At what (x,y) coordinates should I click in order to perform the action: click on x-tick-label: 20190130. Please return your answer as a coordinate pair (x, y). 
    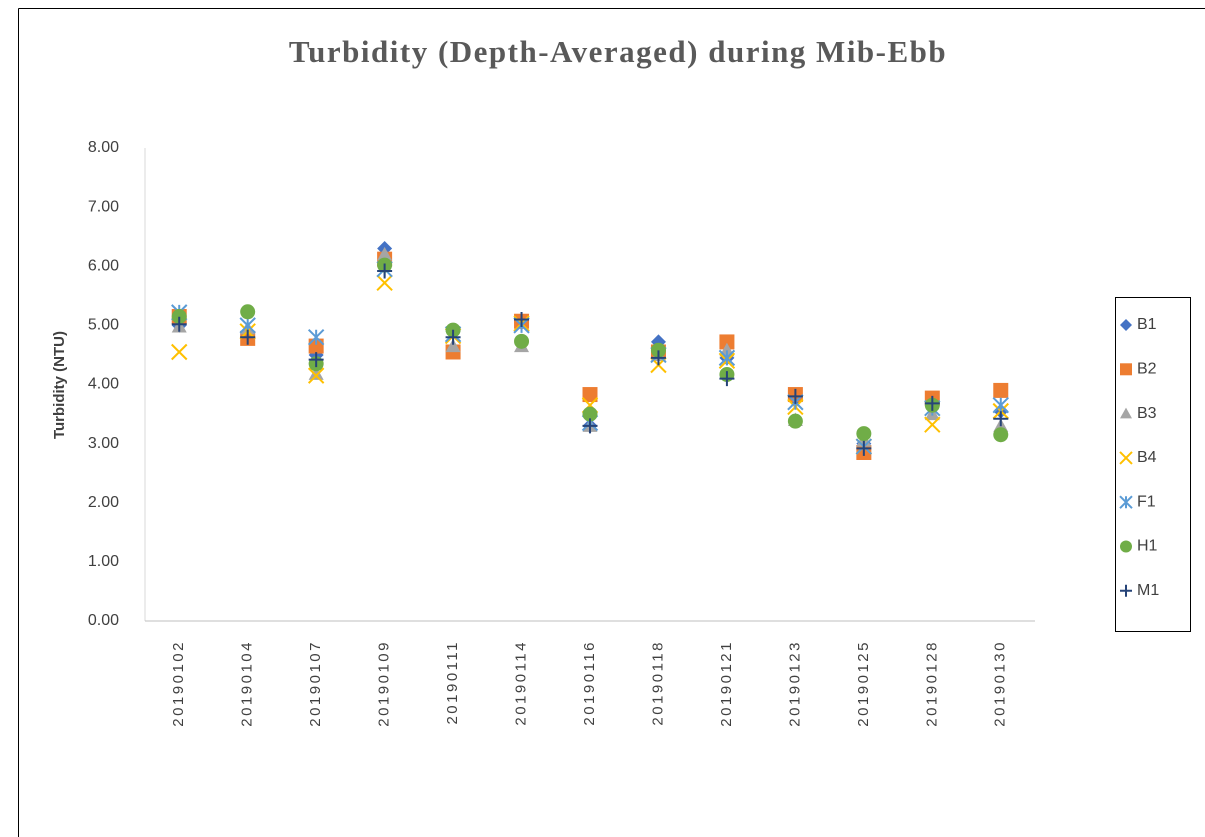
    Looking at the image, I should click on (1000, 683).